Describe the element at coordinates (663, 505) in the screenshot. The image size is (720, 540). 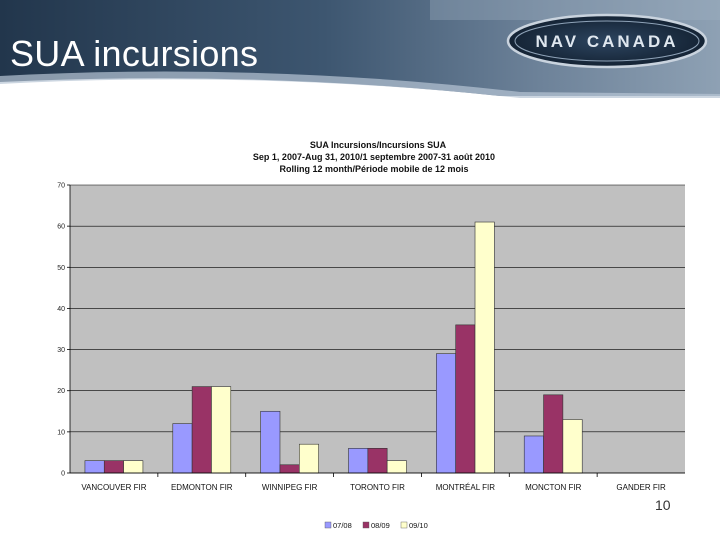
I see `page-number: 10` at that location.